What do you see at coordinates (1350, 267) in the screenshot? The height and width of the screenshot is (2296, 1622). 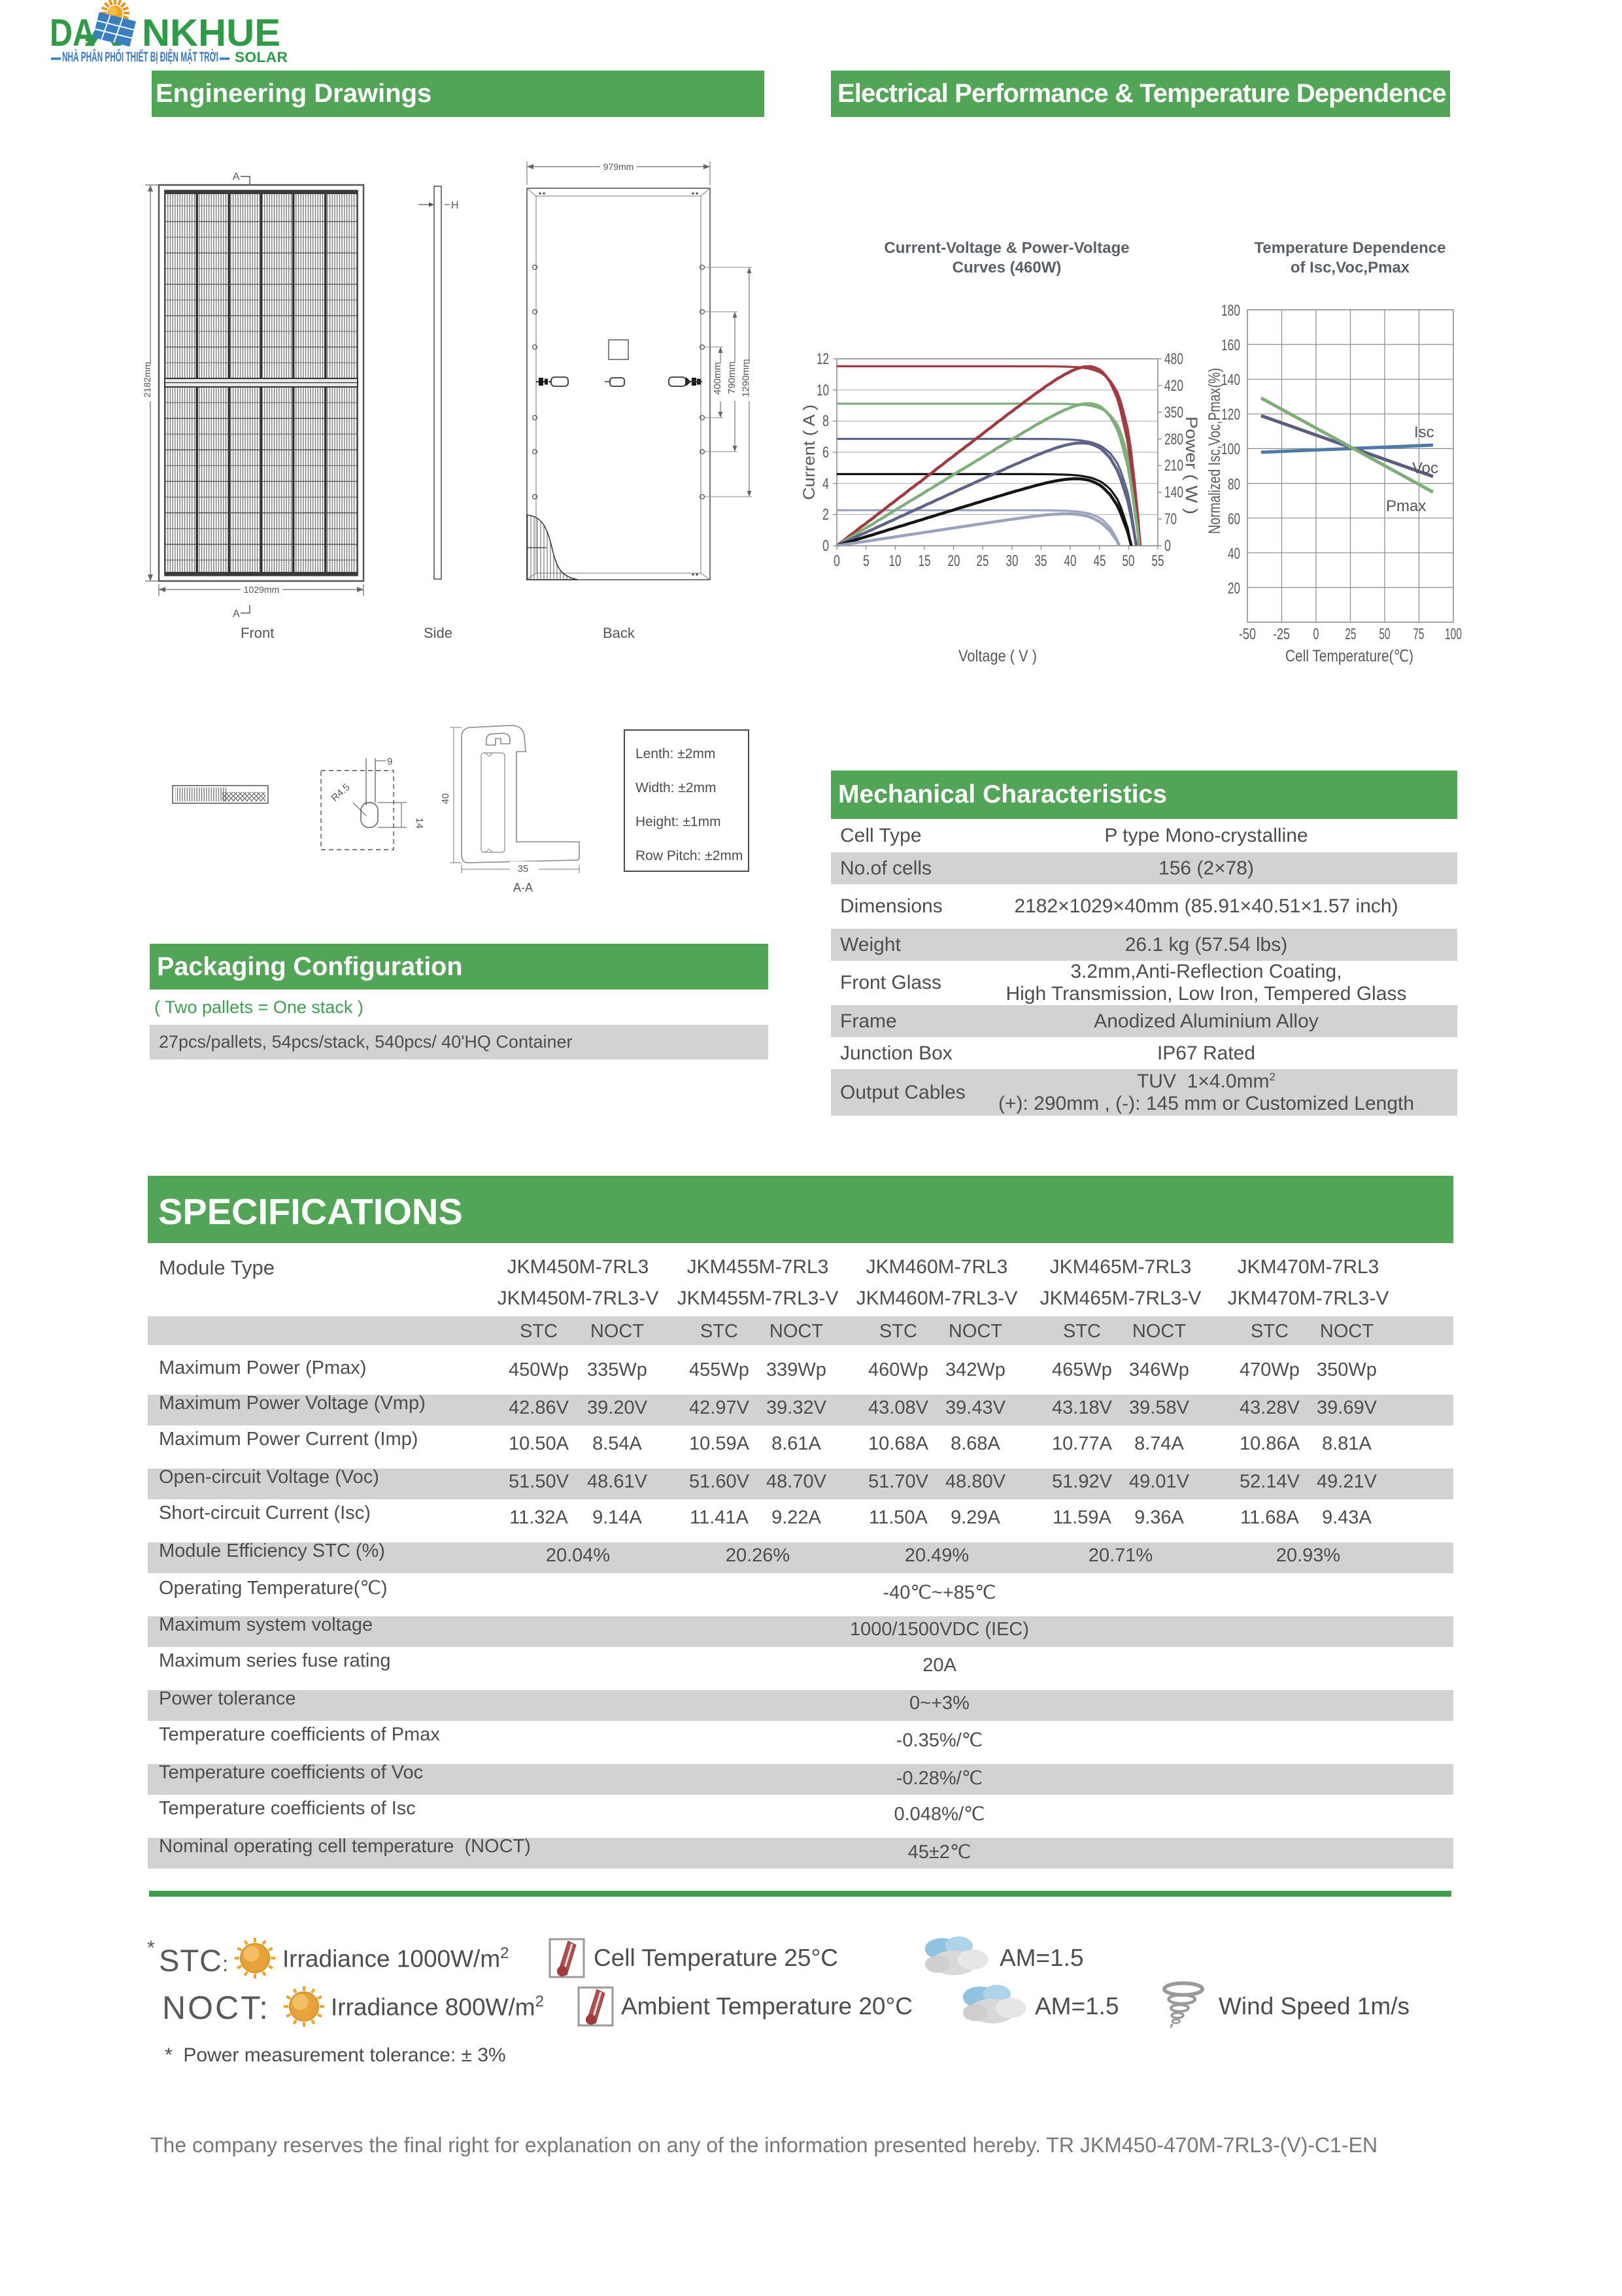 I see `svg-text: of Isc,Voc,Pmax` at bounding box center [1350, 267].